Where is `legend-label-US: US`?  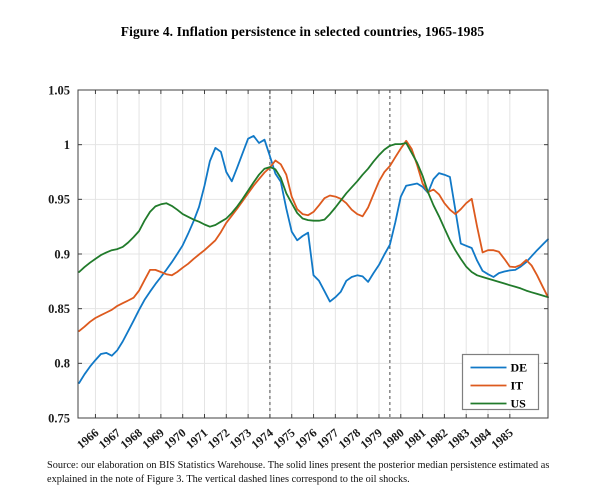
legend-label-US: US is located at coordinates (519, 404).